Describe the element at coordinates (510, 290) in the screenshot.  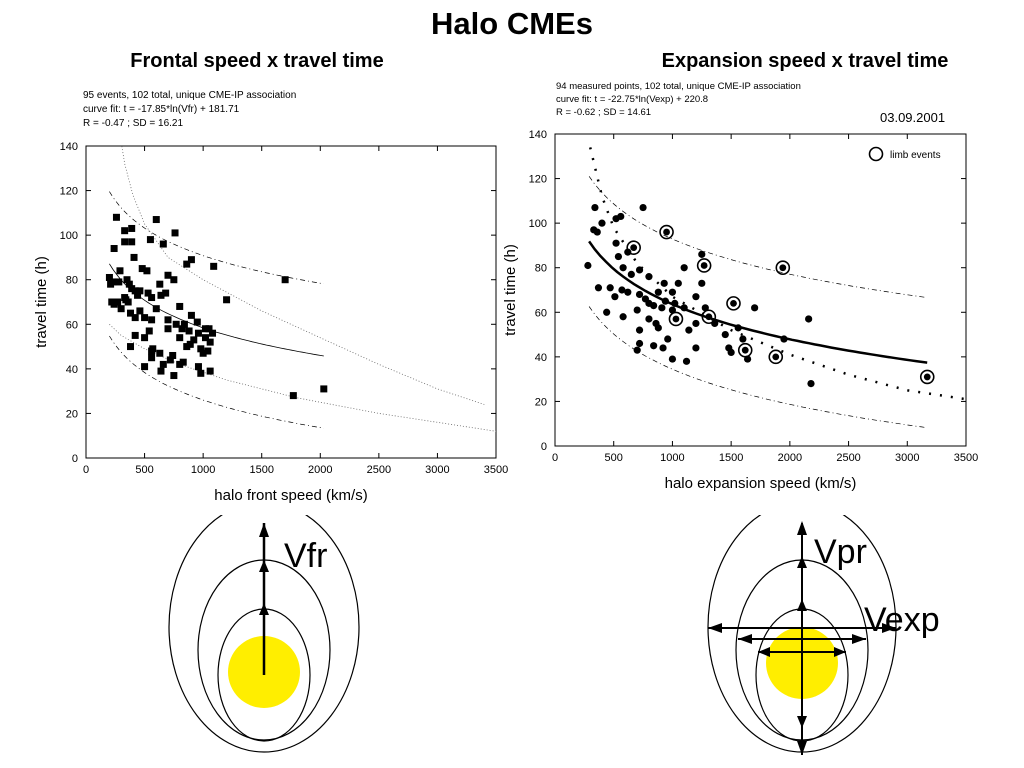
I see `y-axis-label: travel time (h)` at that location.